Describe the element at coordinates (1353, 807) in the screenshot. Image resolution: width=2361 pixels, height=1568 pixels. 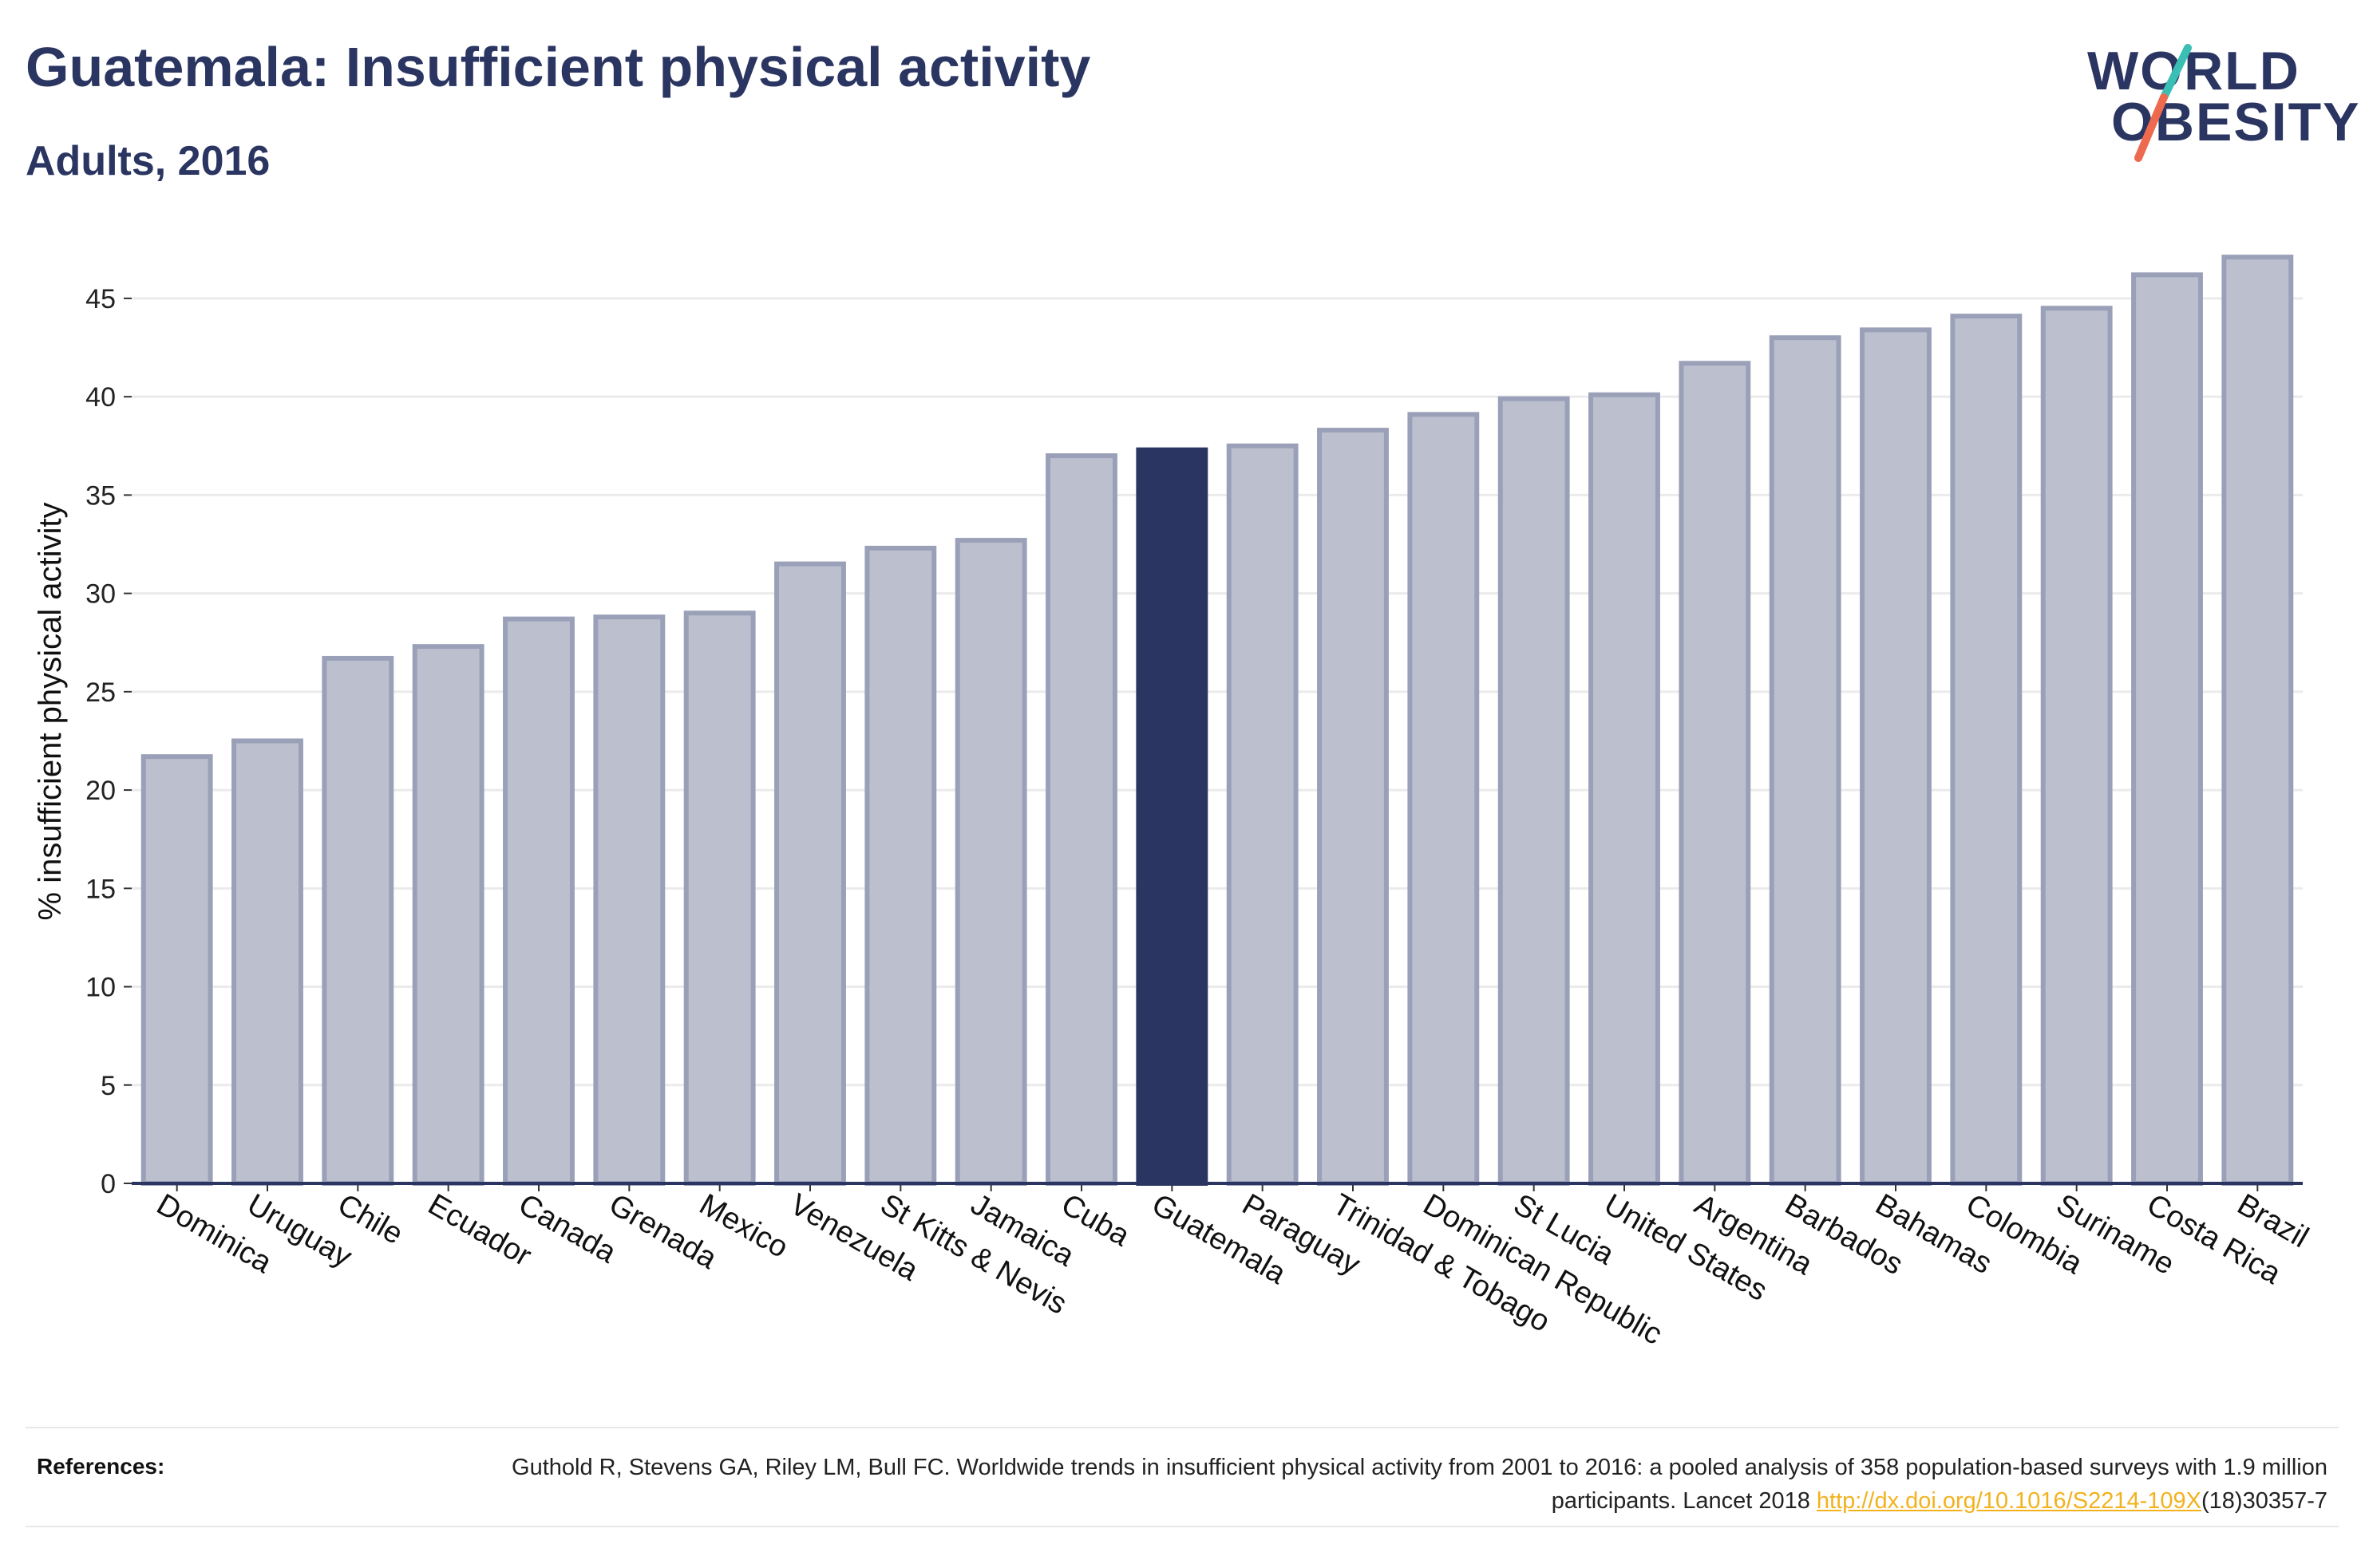
I see `bar-trinidad-tobago` at that location.